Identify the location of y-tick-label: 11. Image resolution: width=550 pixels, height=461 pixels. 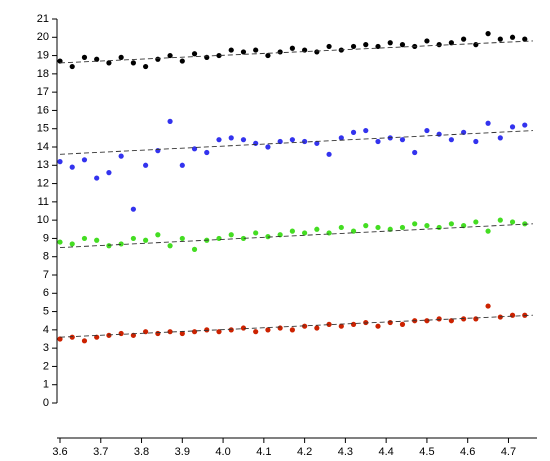
(43, 202).